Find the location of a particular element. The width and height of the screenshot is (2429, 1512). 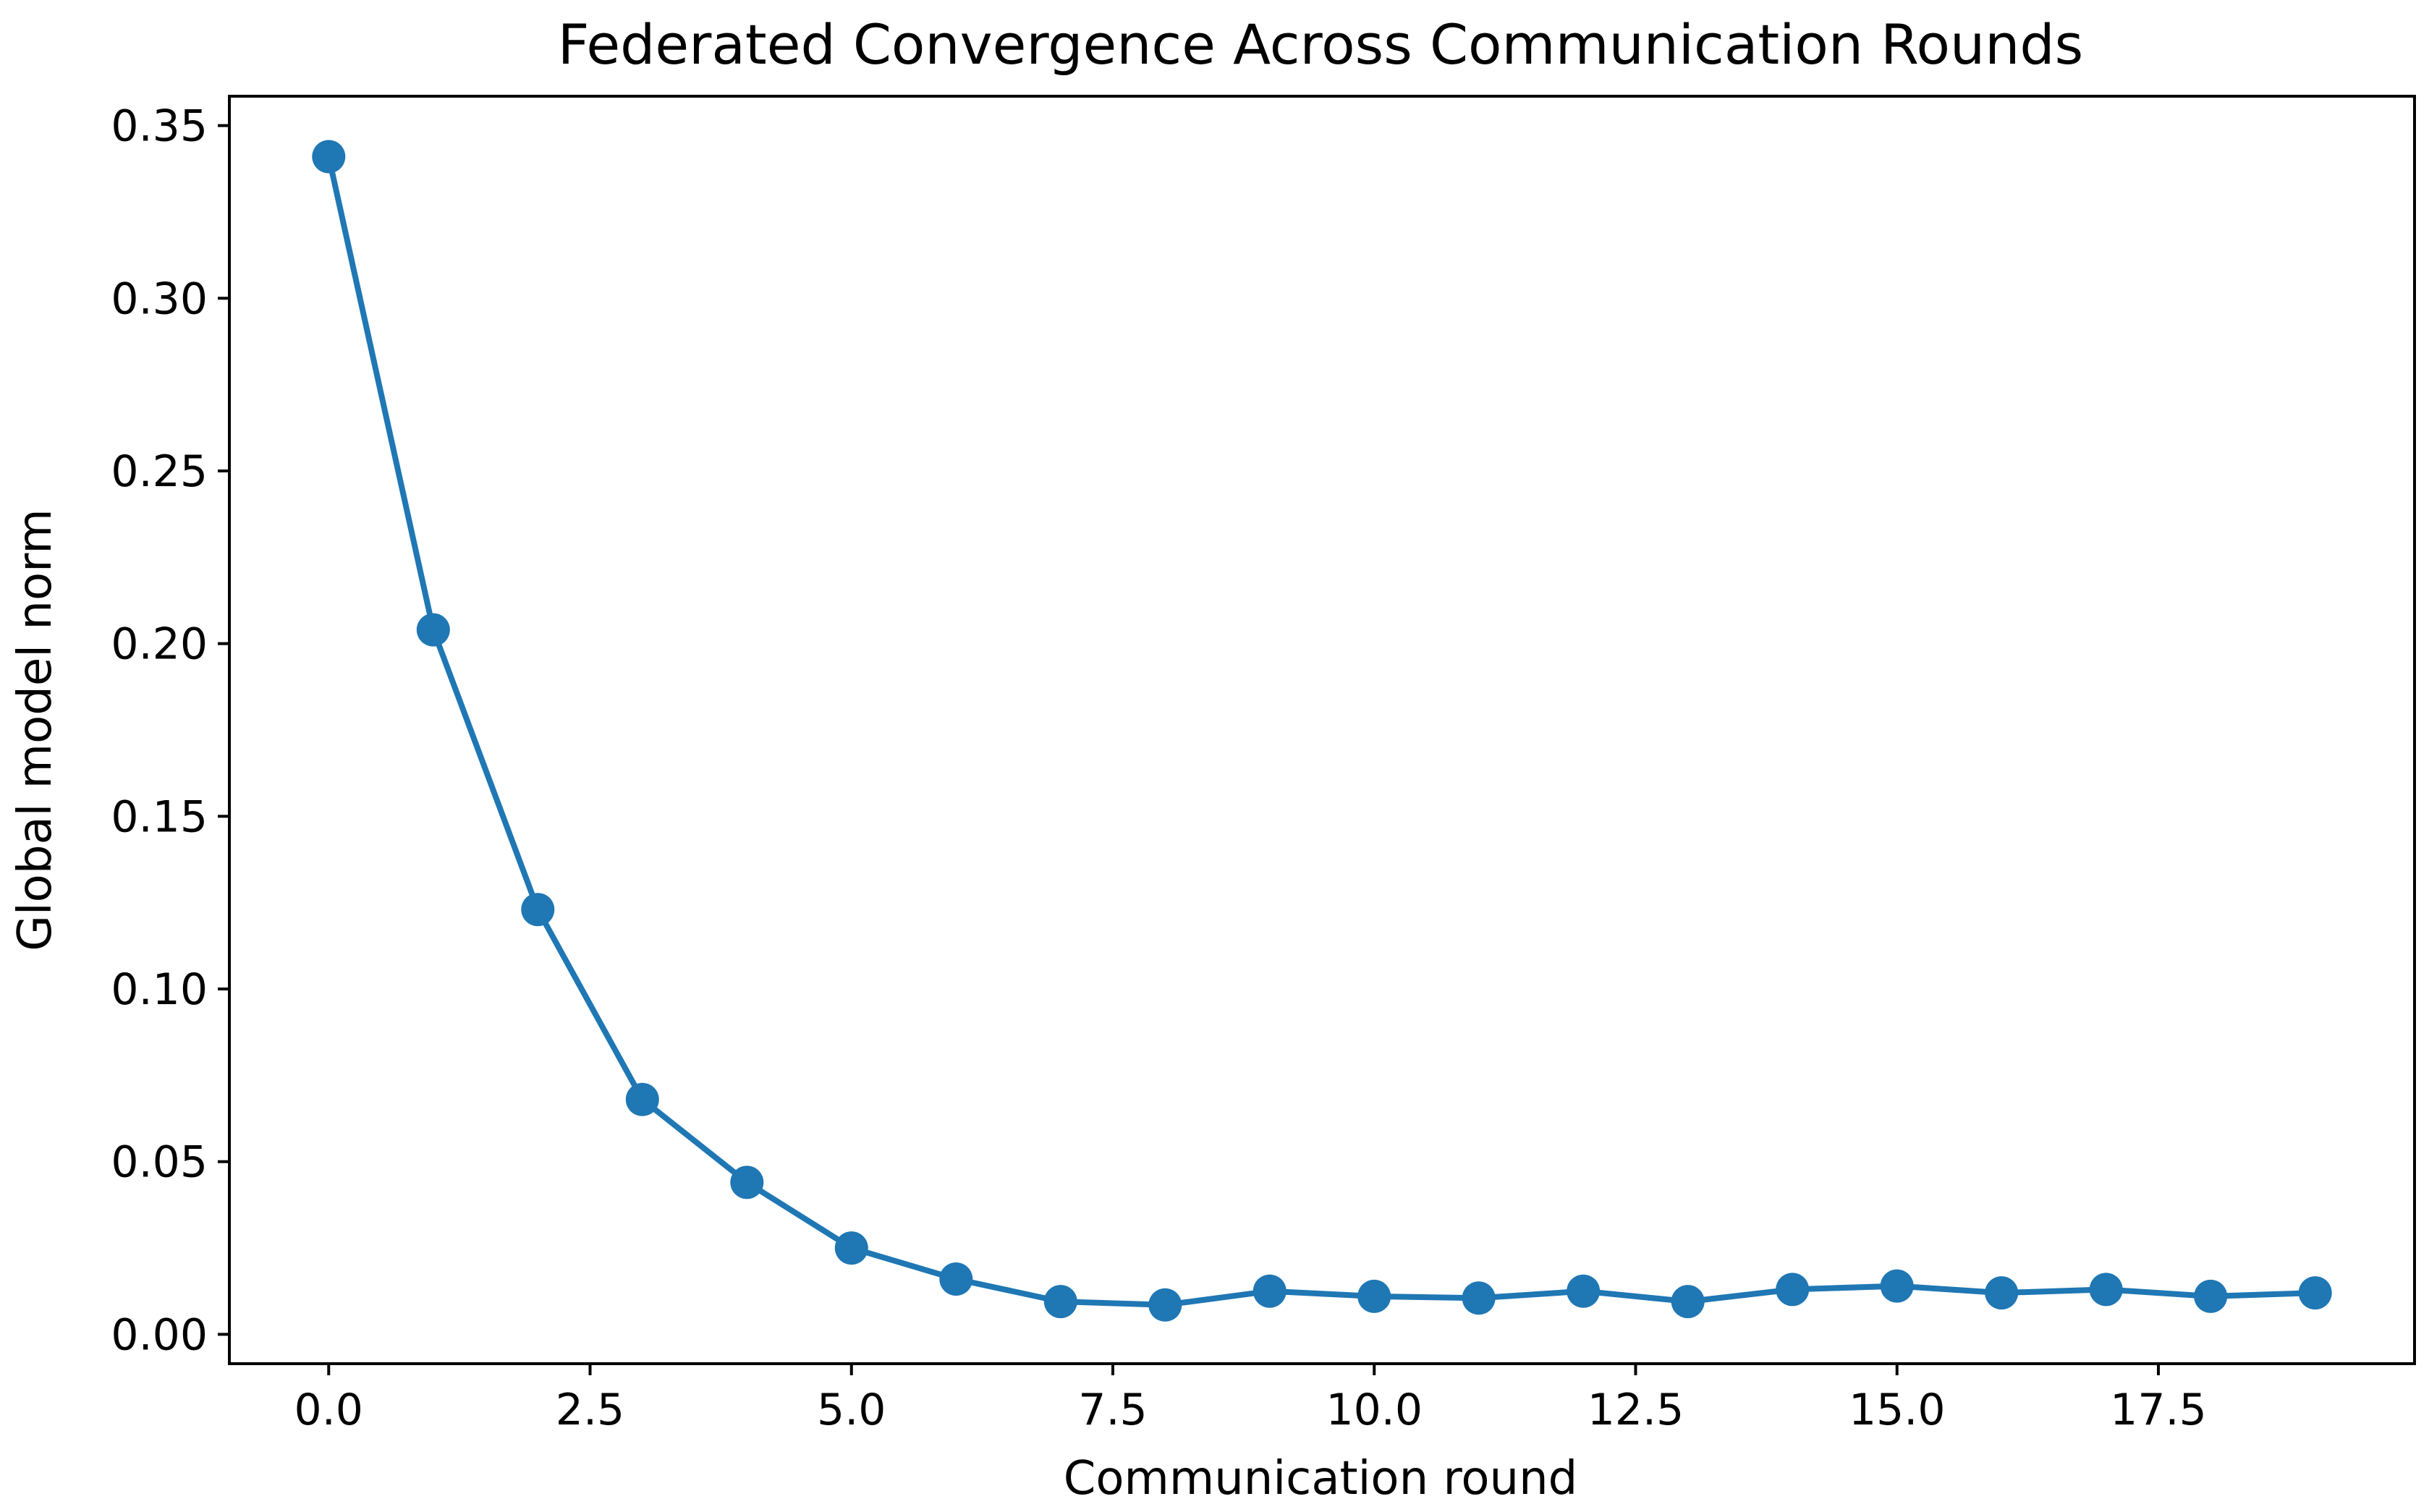

x-tick-label: 12.5 is located at coordinates (1635, 1410).